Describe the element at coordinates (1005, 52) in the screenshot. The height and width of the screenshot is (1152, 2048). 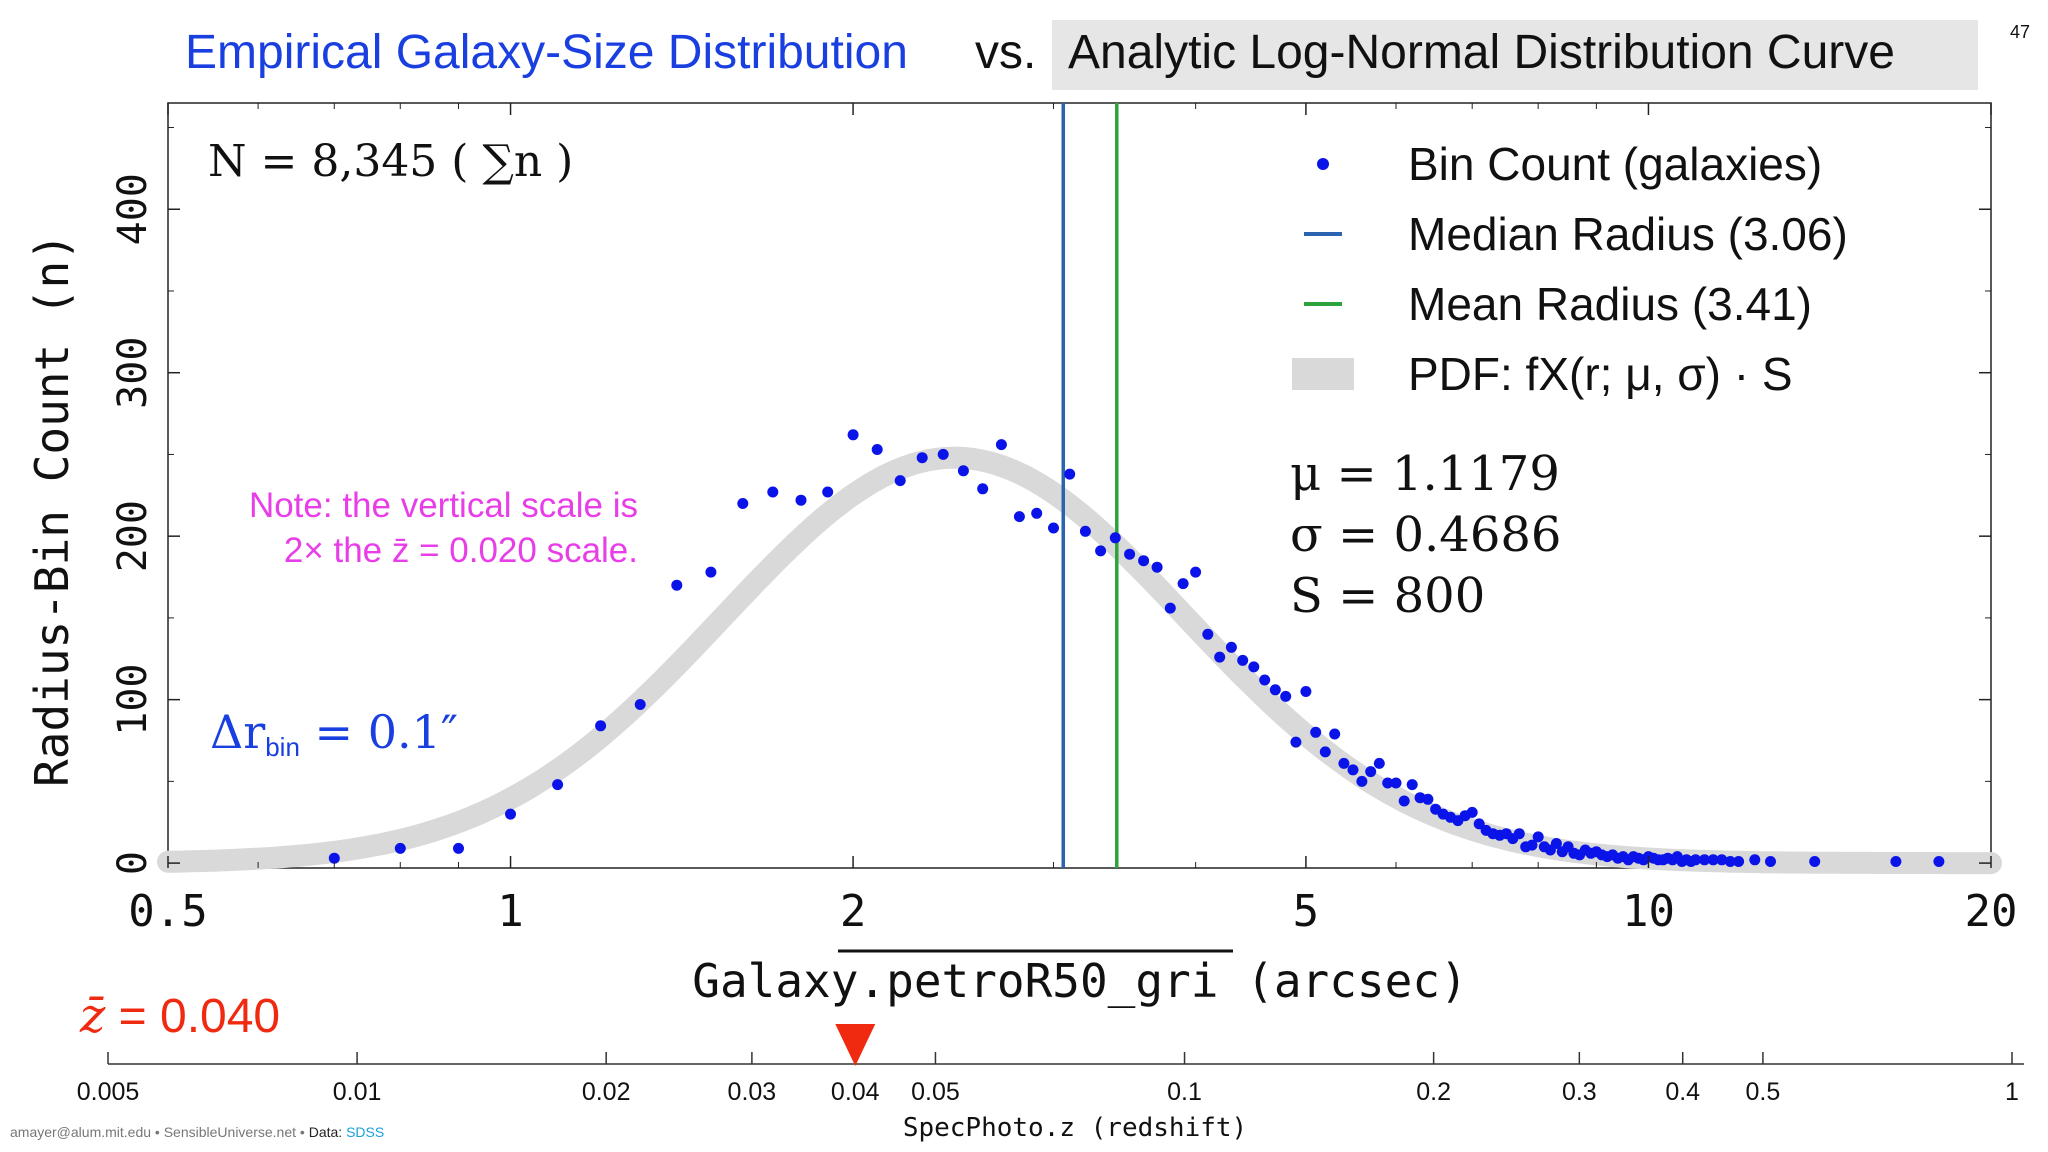
I see `title-connector: vs.` at that location.